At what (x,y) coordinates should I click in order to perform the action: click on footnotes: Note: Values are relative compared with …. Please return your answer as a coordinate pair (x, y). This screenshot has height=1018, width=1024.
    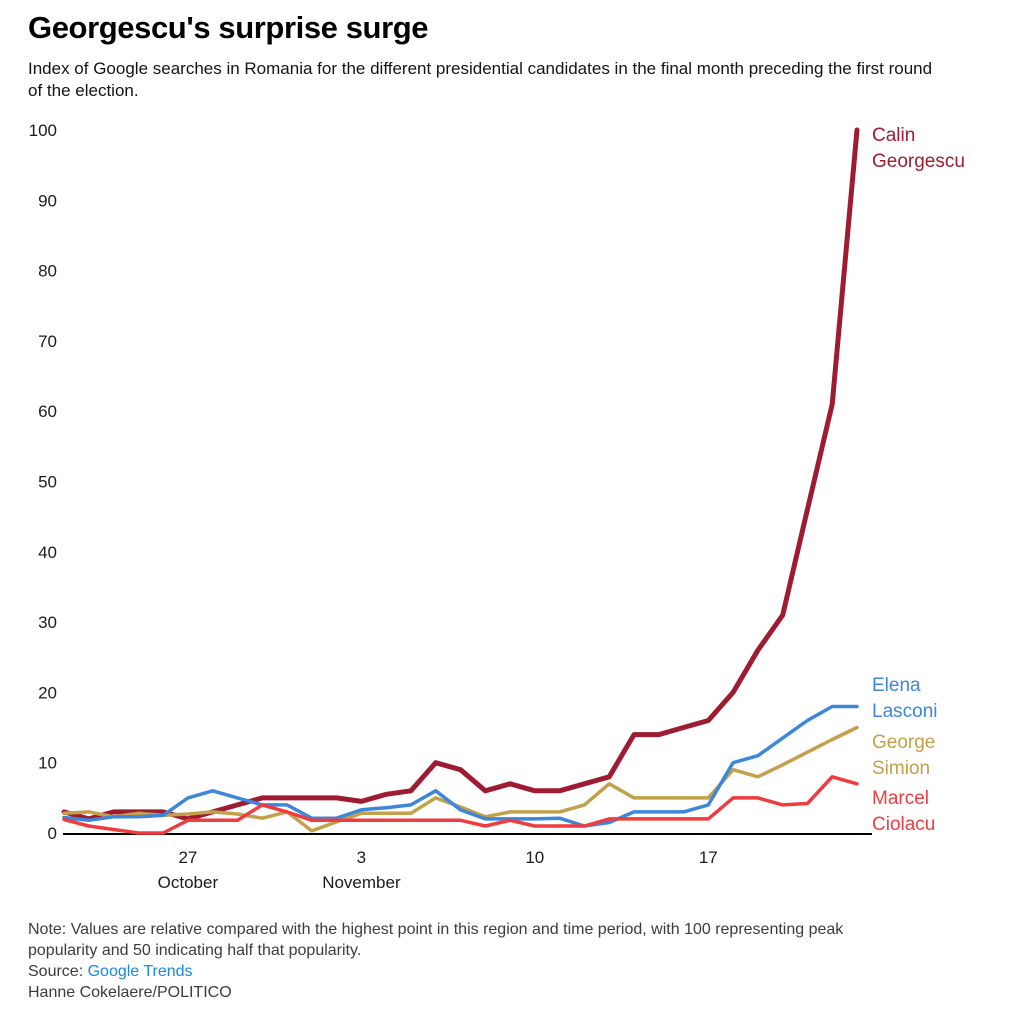
    Looking at the image, I should click on (459, 961).